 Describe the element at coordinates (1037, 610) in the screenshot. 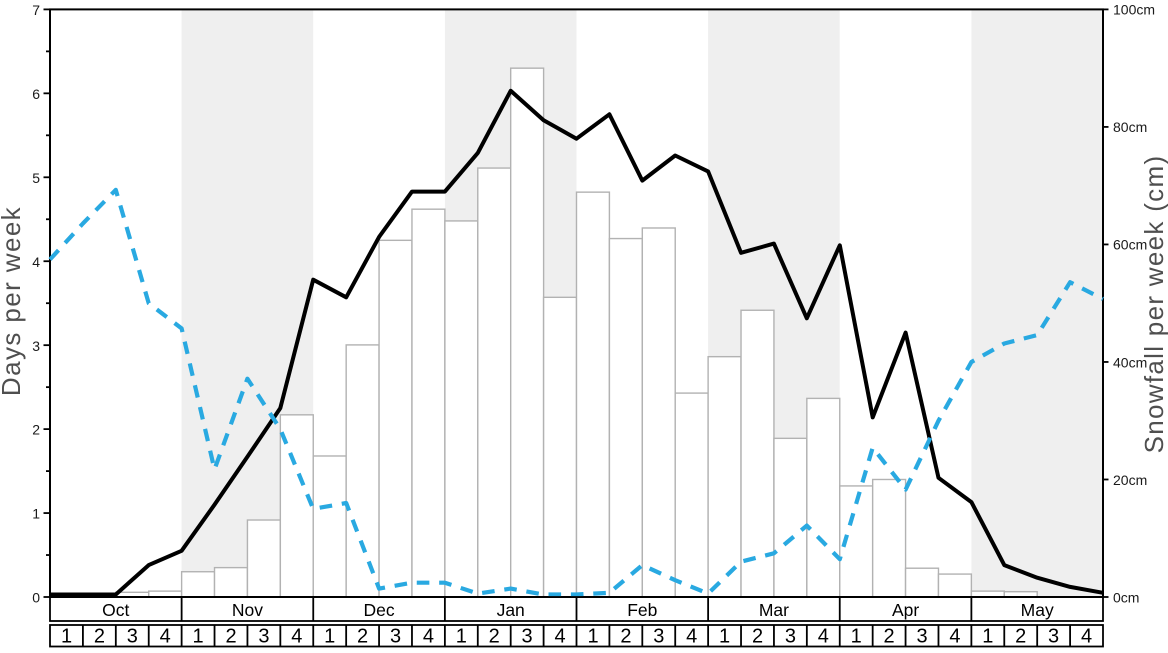

I see `svg-text: May` at that location.